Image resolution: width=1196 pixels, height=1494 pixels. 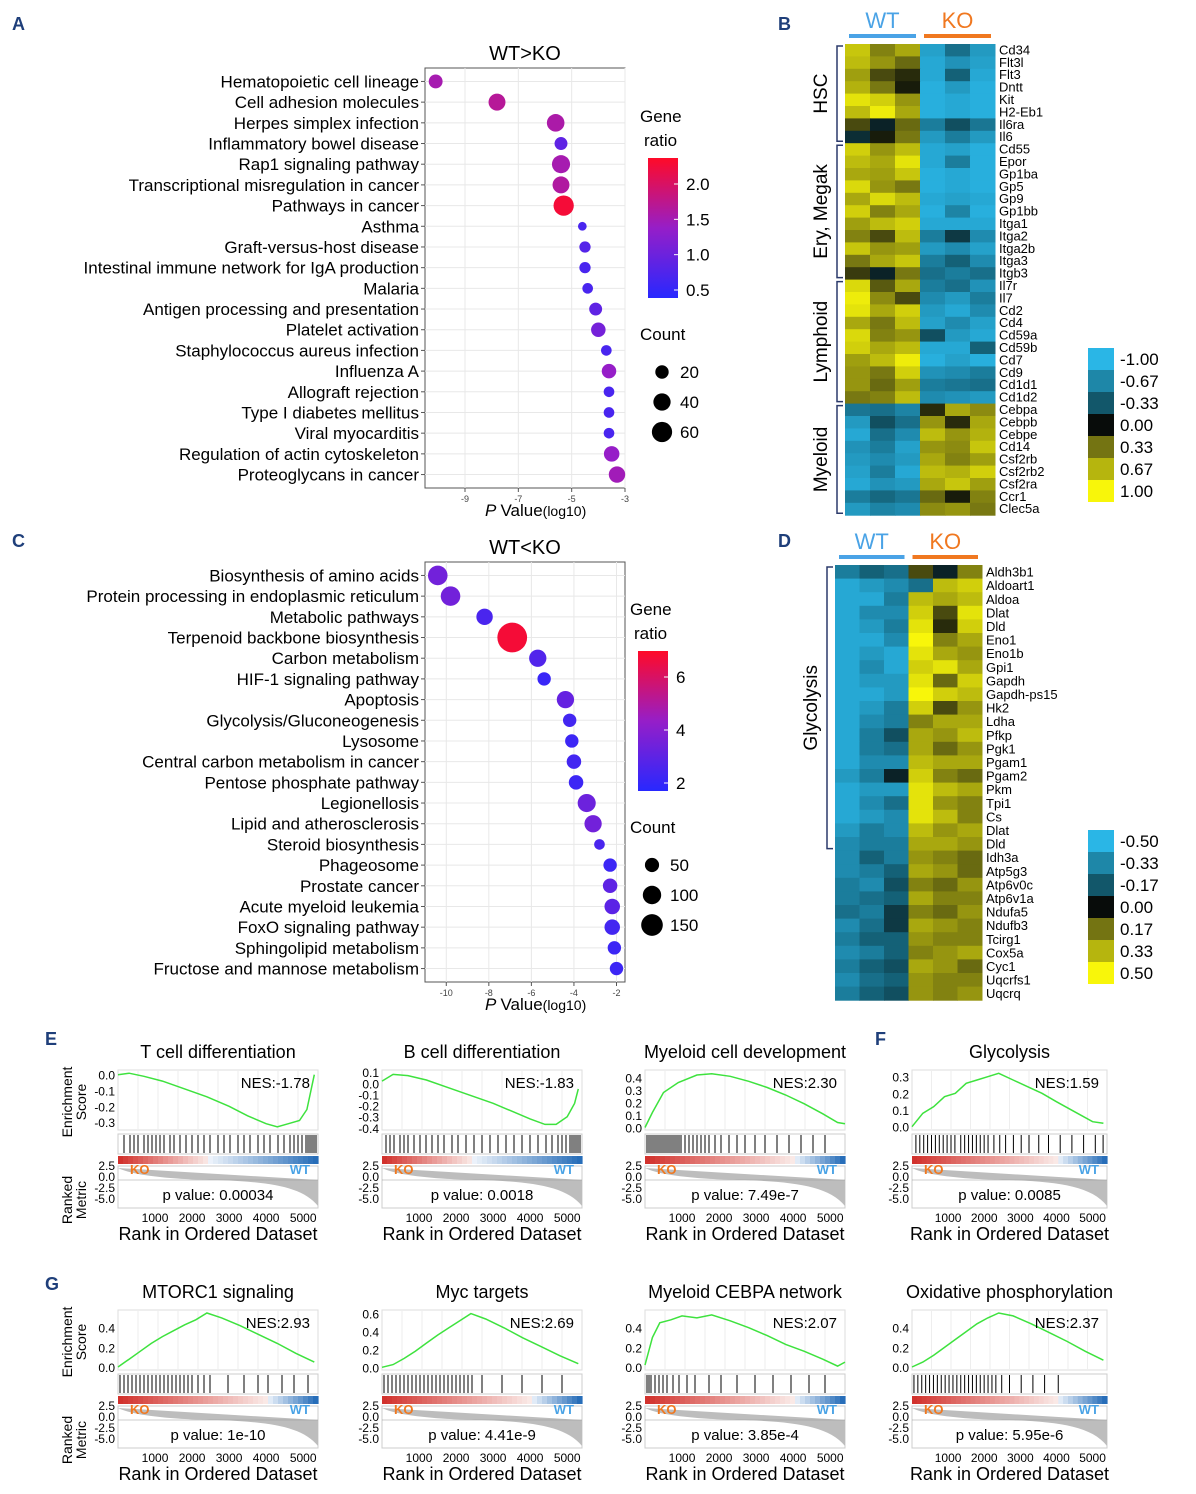 I want to click on pvalue-label: p value: 0.0085, so click(x=1009, y=1195).